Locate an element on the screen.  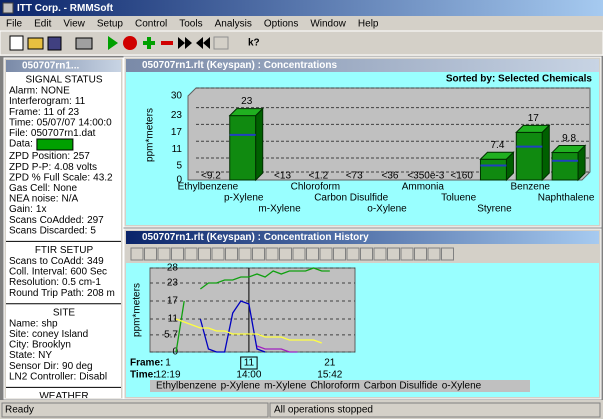
save-btn is located at coordinates (54, 43).